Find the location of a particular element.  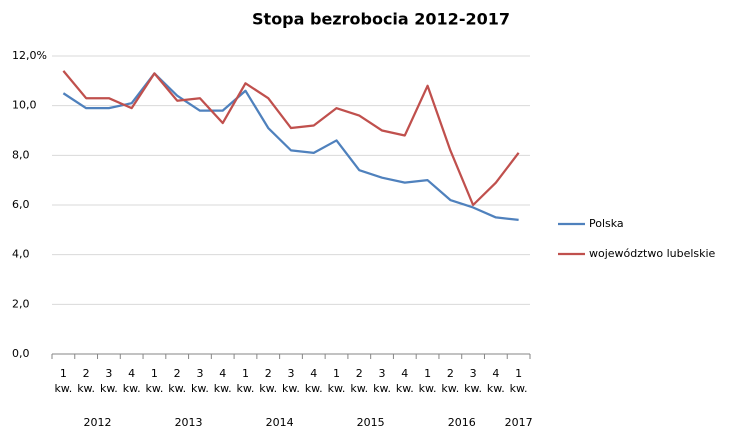

y-tick-label: 10,0 is located at coordinates (24, 105).